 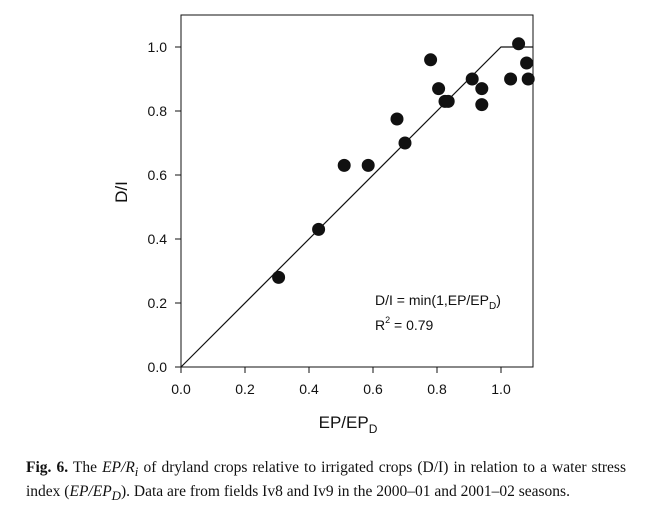 What do you see at coordinates (47, 467) in the screenshot?
I see `figure-label: Fig. 6.` at bounding box center [47, 467].